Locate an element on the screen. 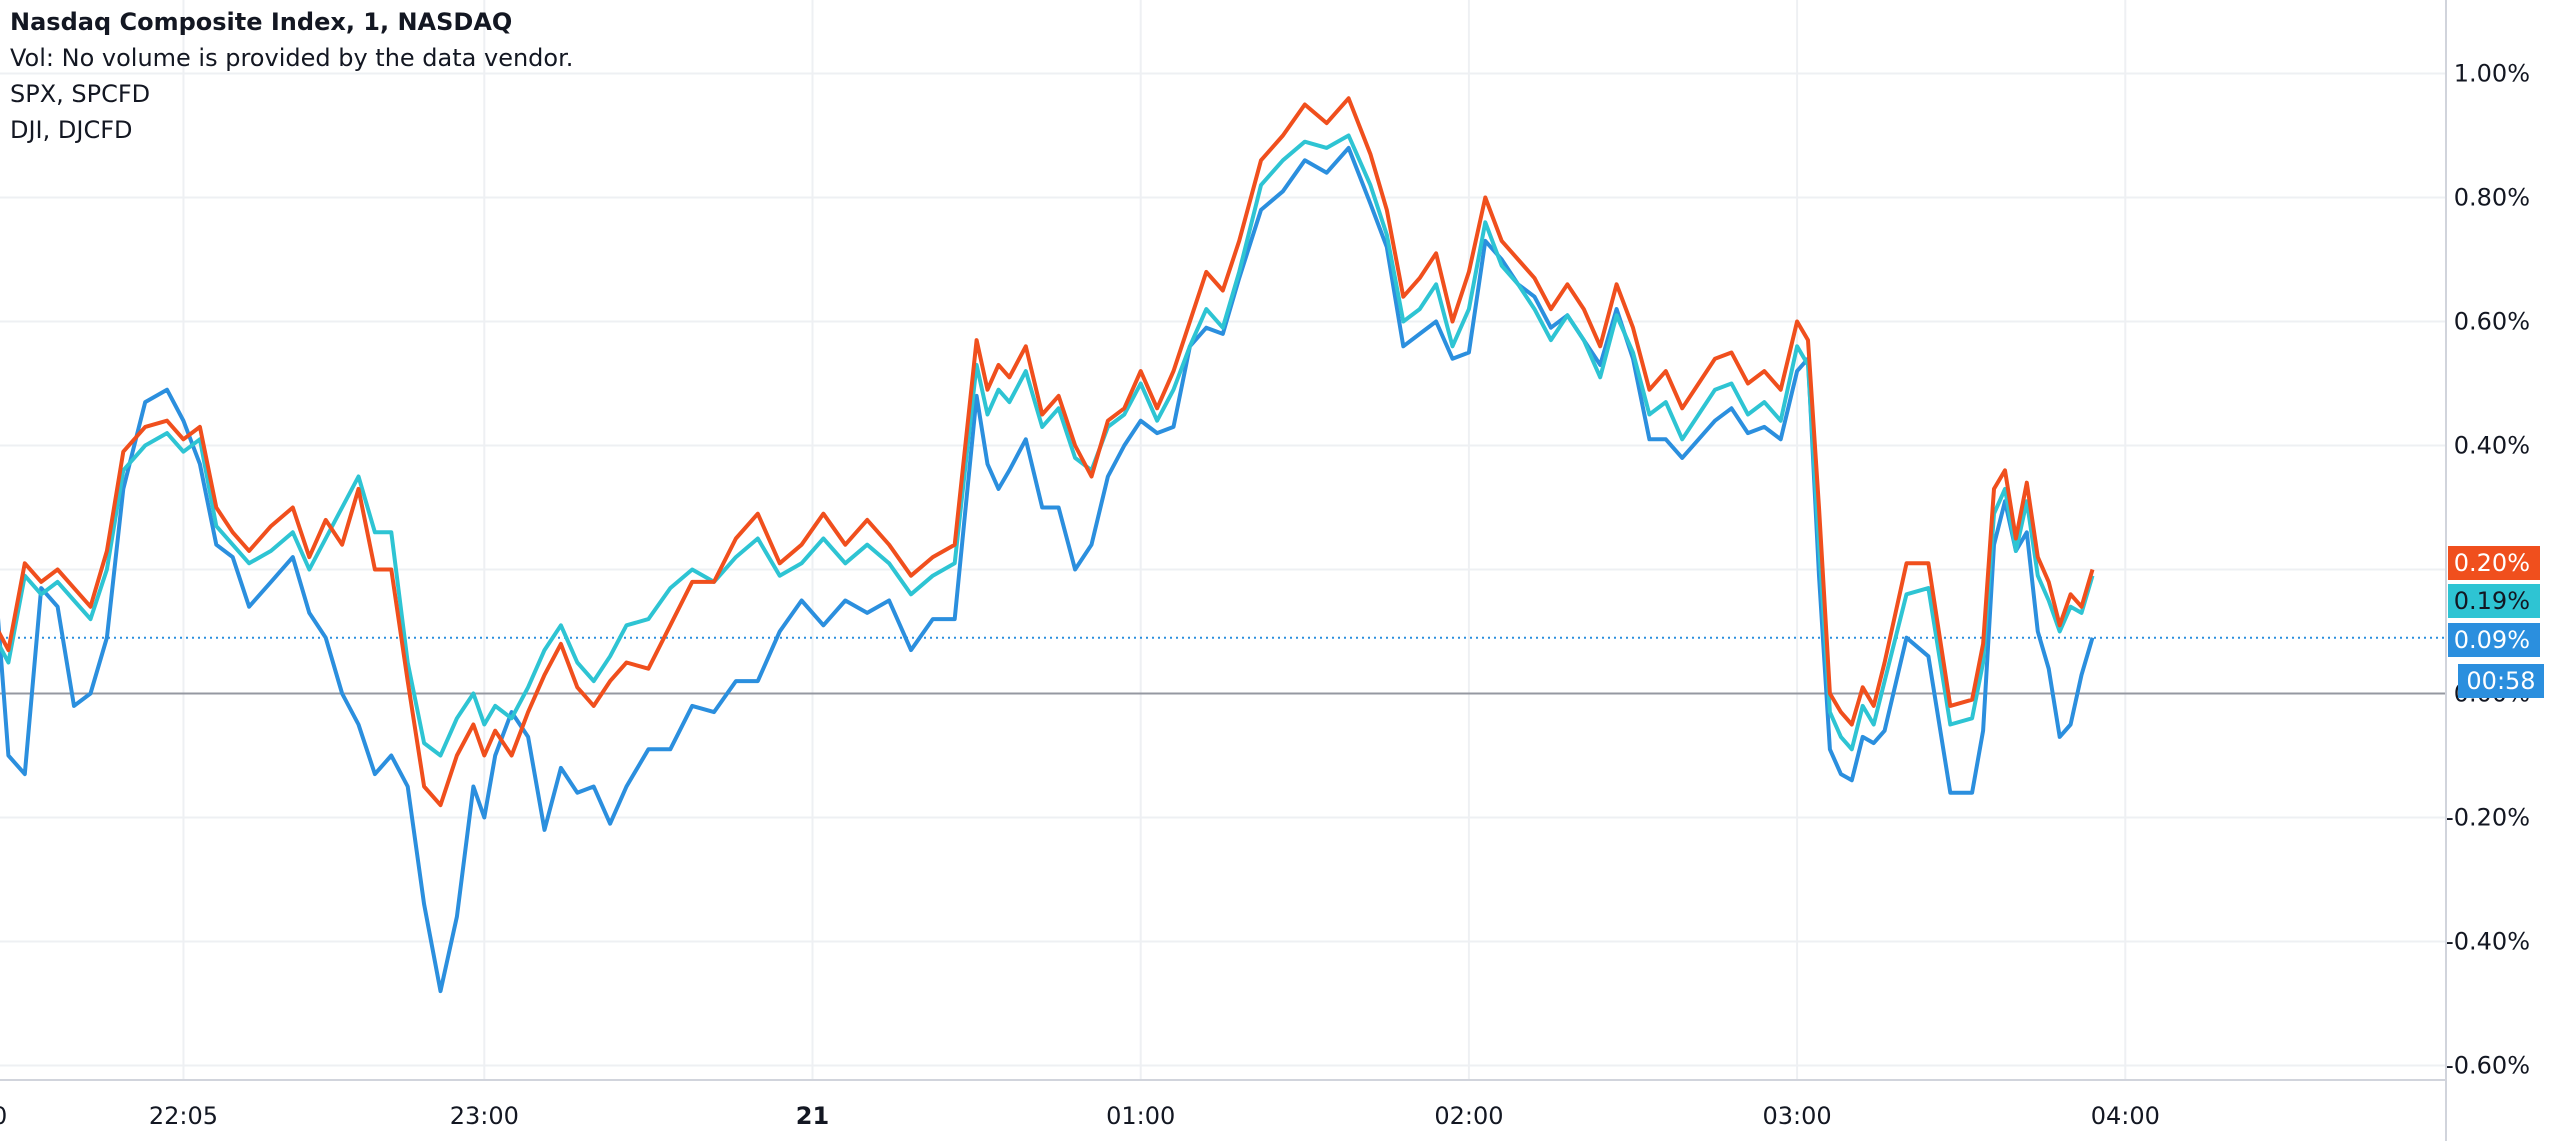  y-tick-label: 0.60% is located at coordinates (2492, 322).